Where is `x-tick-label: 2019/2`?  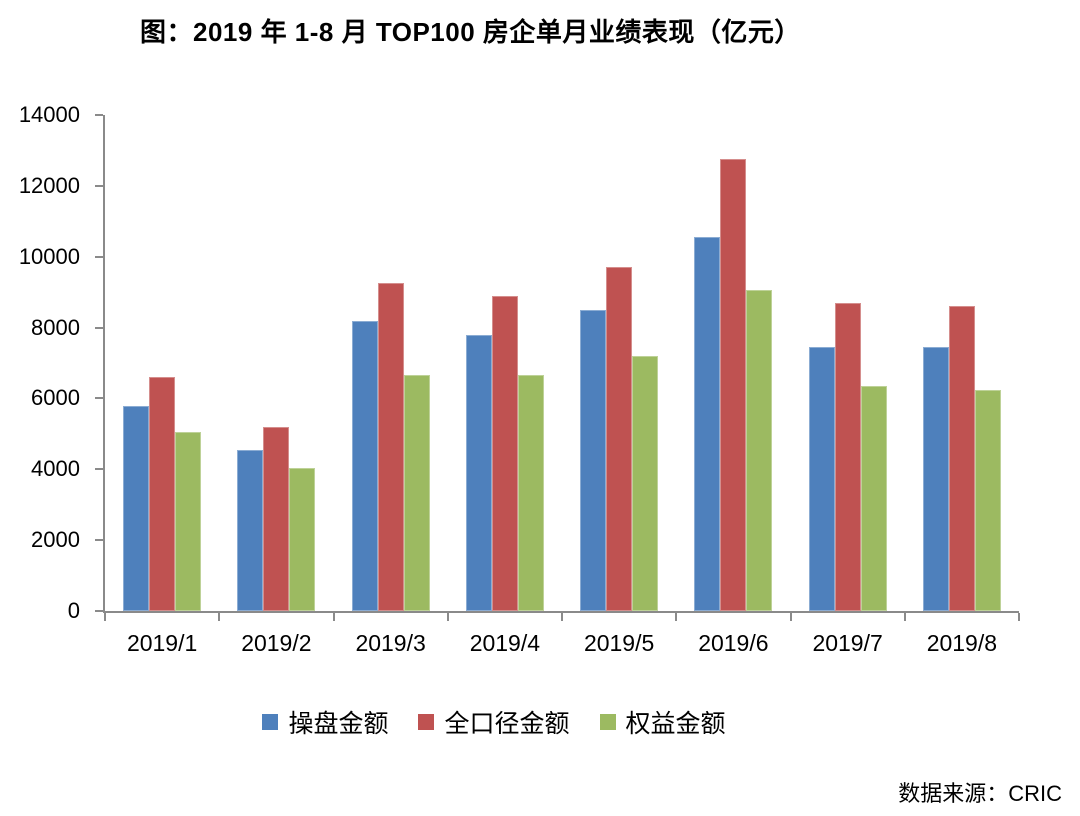
x-tick-label: 2019/2 is located at coordinates (276, 643).